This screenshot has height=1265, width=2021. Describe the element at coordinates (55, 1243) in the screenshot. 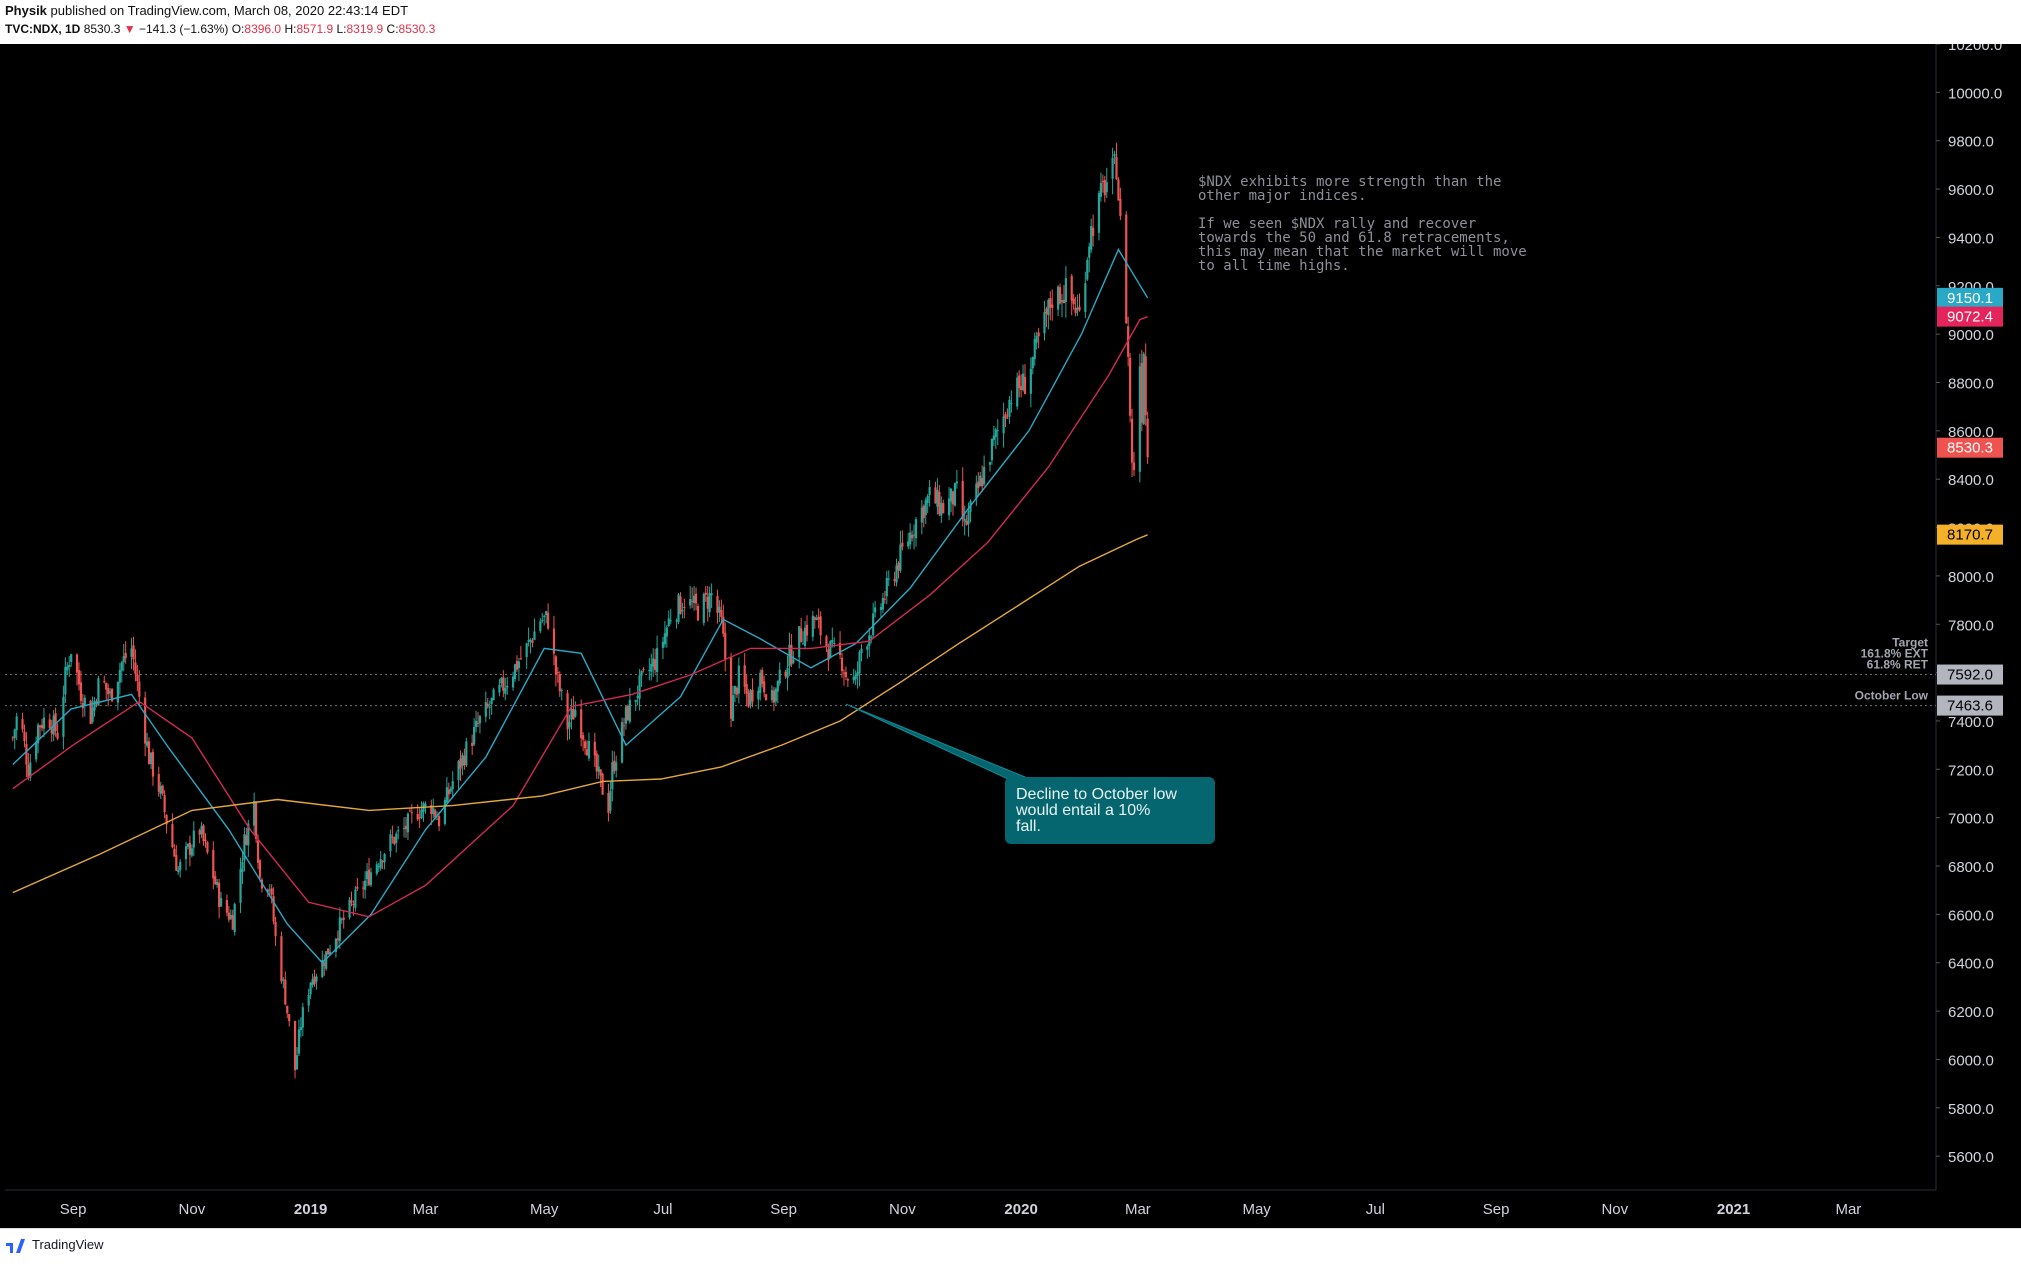

I see `tradingview-logo: TradingView` at that location.